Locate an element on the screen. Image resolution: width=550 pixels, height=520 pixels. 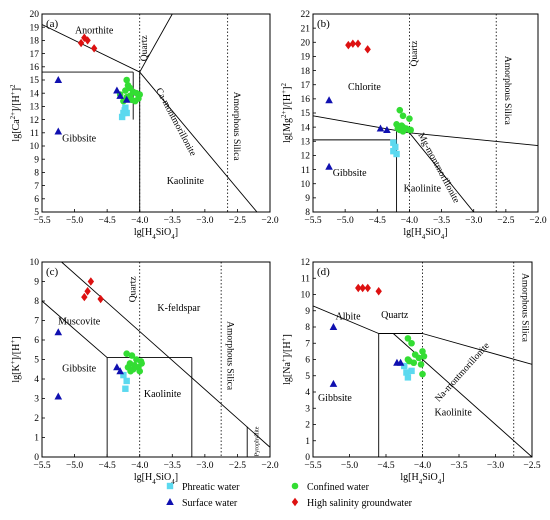
data-points is located at coordinates (99, 84).